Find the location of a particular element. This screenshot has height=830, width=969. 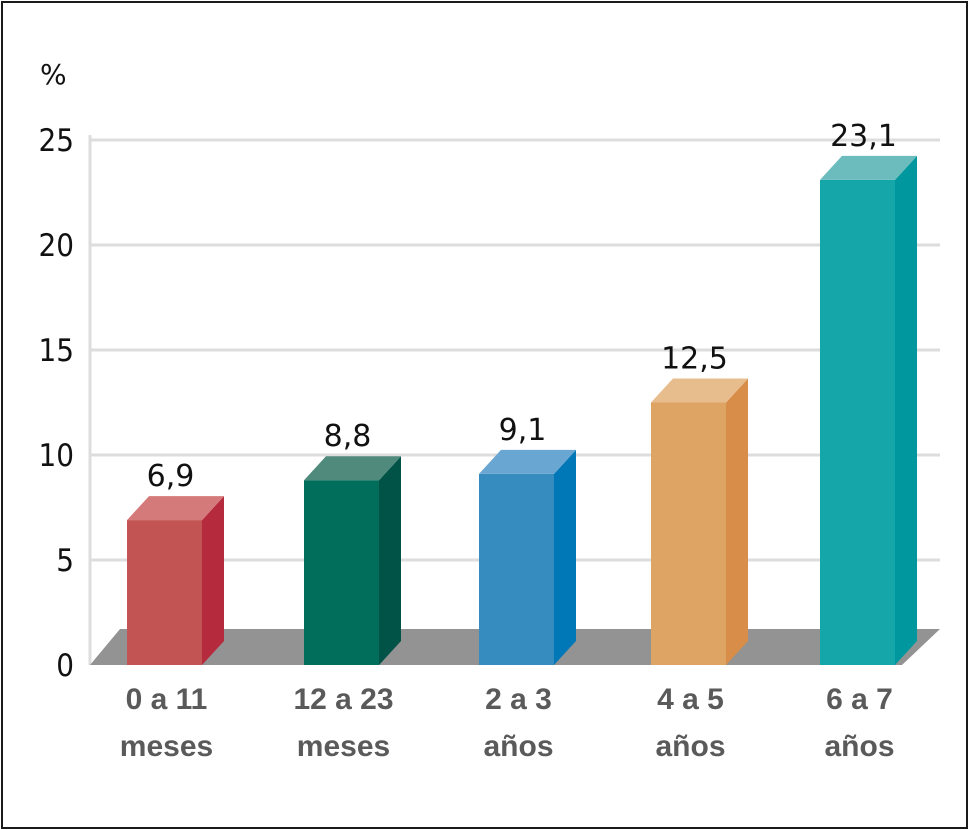

y-tick-label: 15 is located at coordinates (56, 351).